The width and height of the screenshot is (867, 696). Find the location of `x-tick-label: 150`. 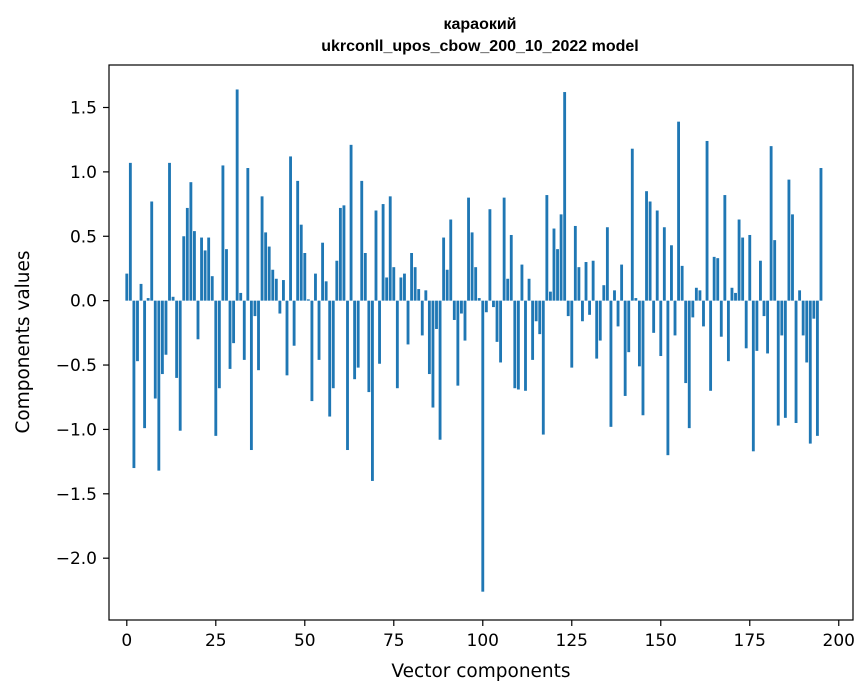

x-tick-label: 150 is located at coordinates (661, 641).